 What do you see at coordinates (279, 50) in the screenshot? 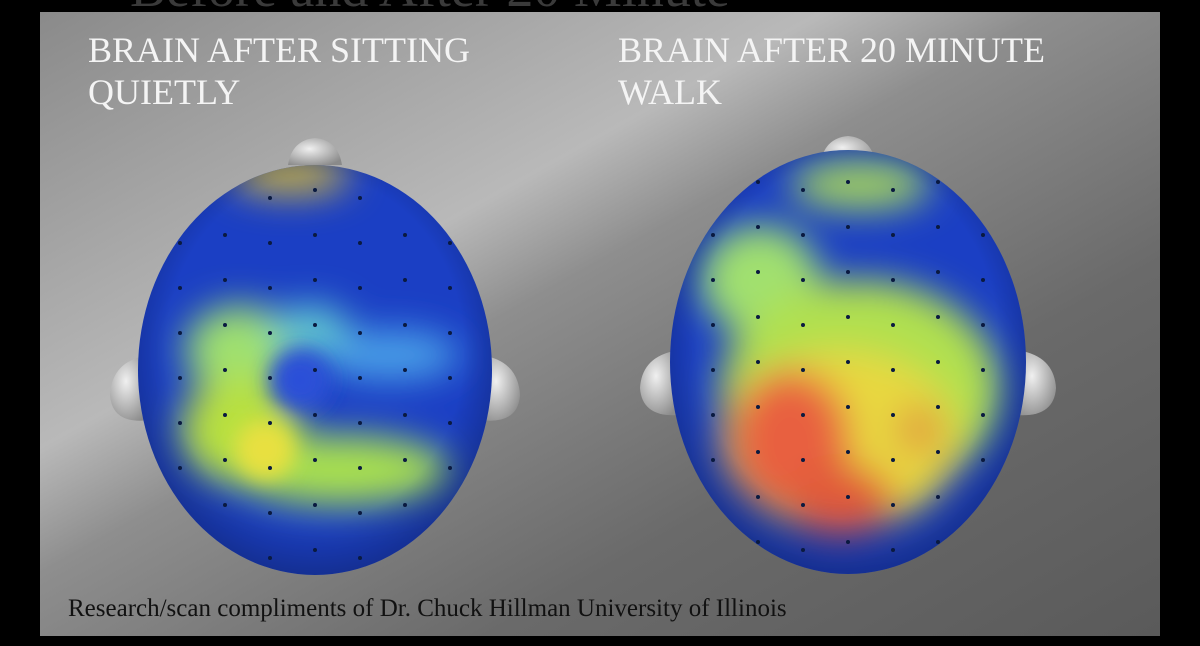
I see `panel-label: BRAIN AFTER SITTING` at bounding box center [279, 50].